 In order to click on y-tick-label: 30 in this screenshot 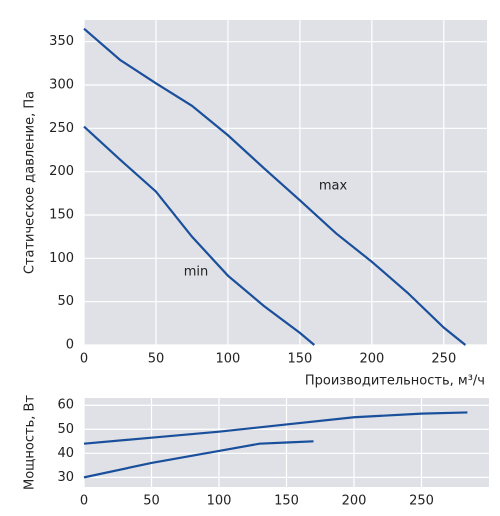, I will do `click(65, 477)`.